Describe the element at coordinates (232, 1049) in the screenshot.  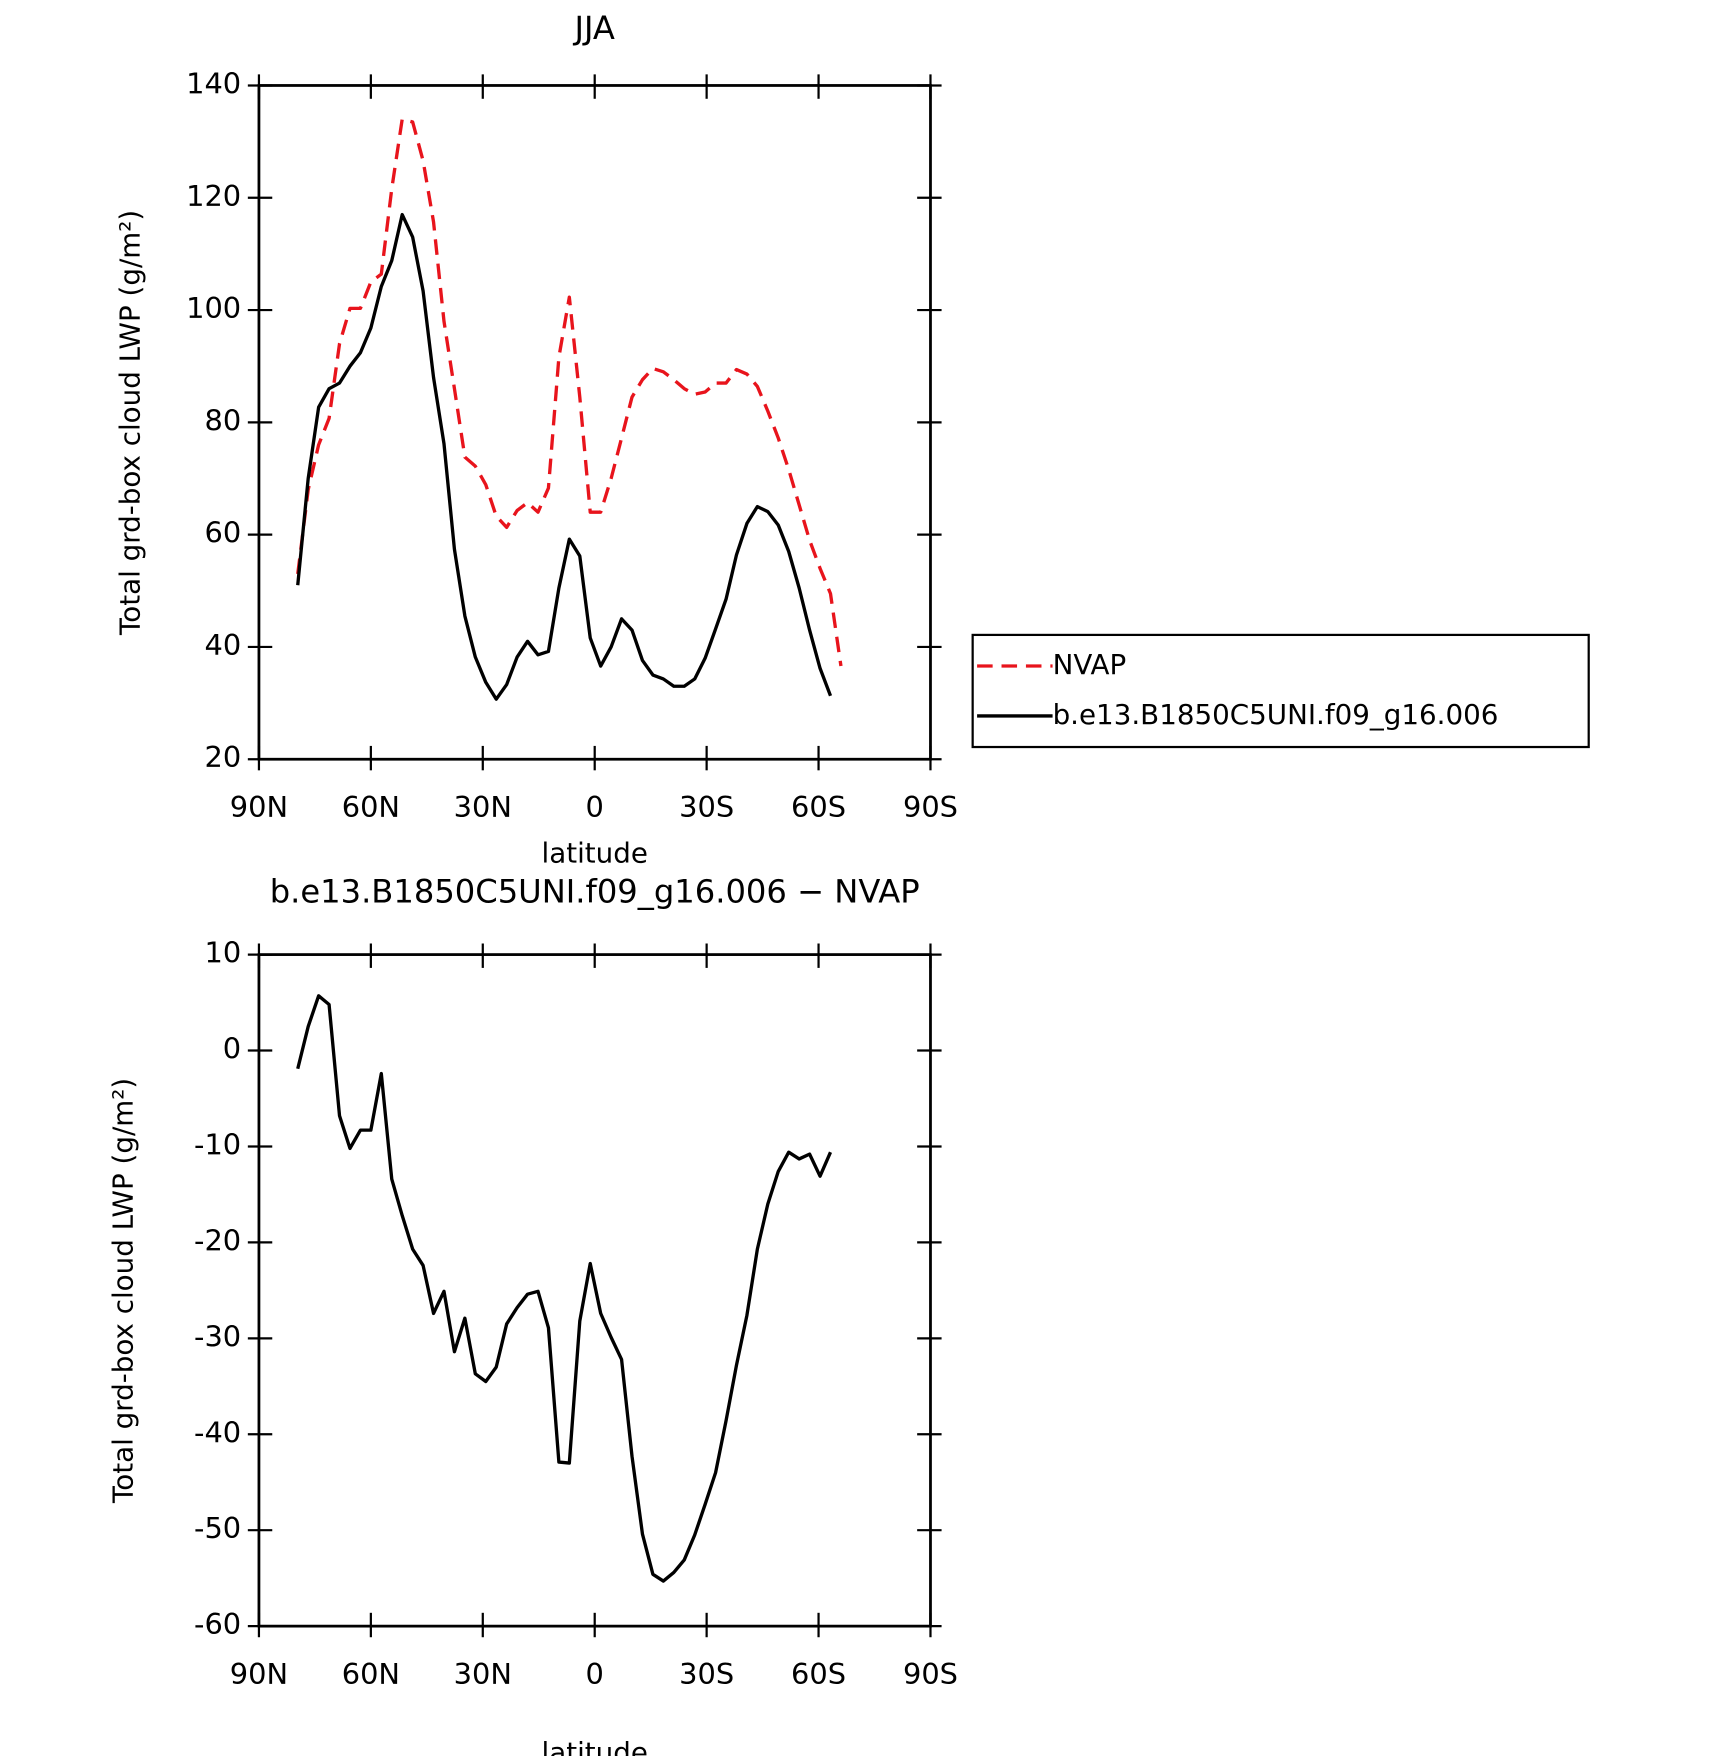
I see `y-tick-label: 0` at that location.